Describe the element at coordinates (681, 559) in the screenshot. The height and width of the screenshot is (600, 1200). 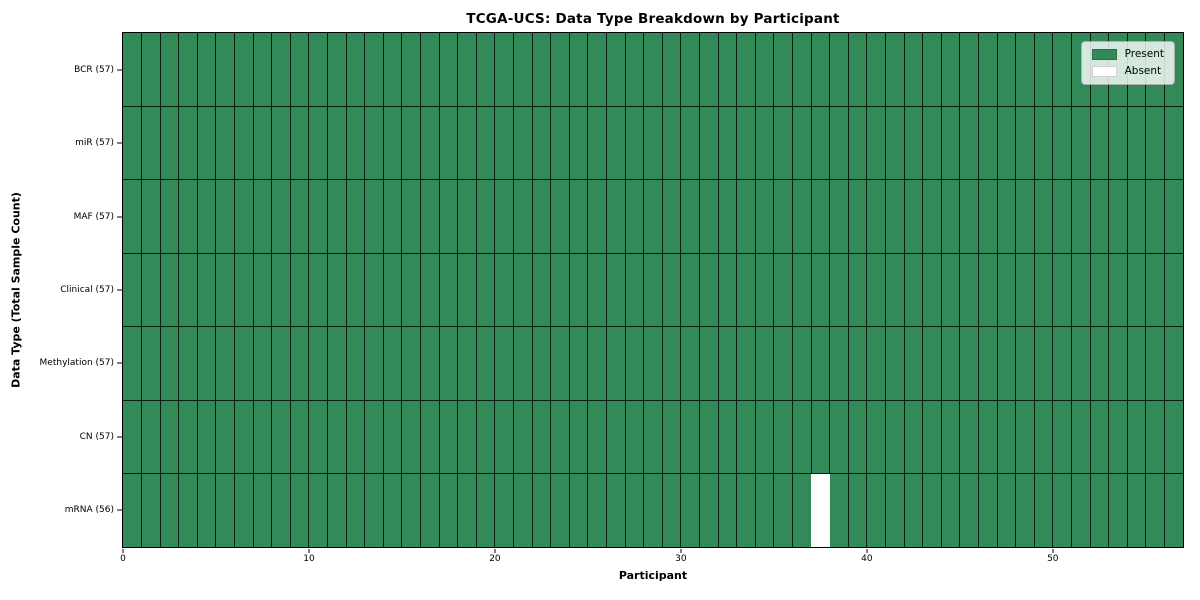
I see `x-tick-label: 30` at that location.